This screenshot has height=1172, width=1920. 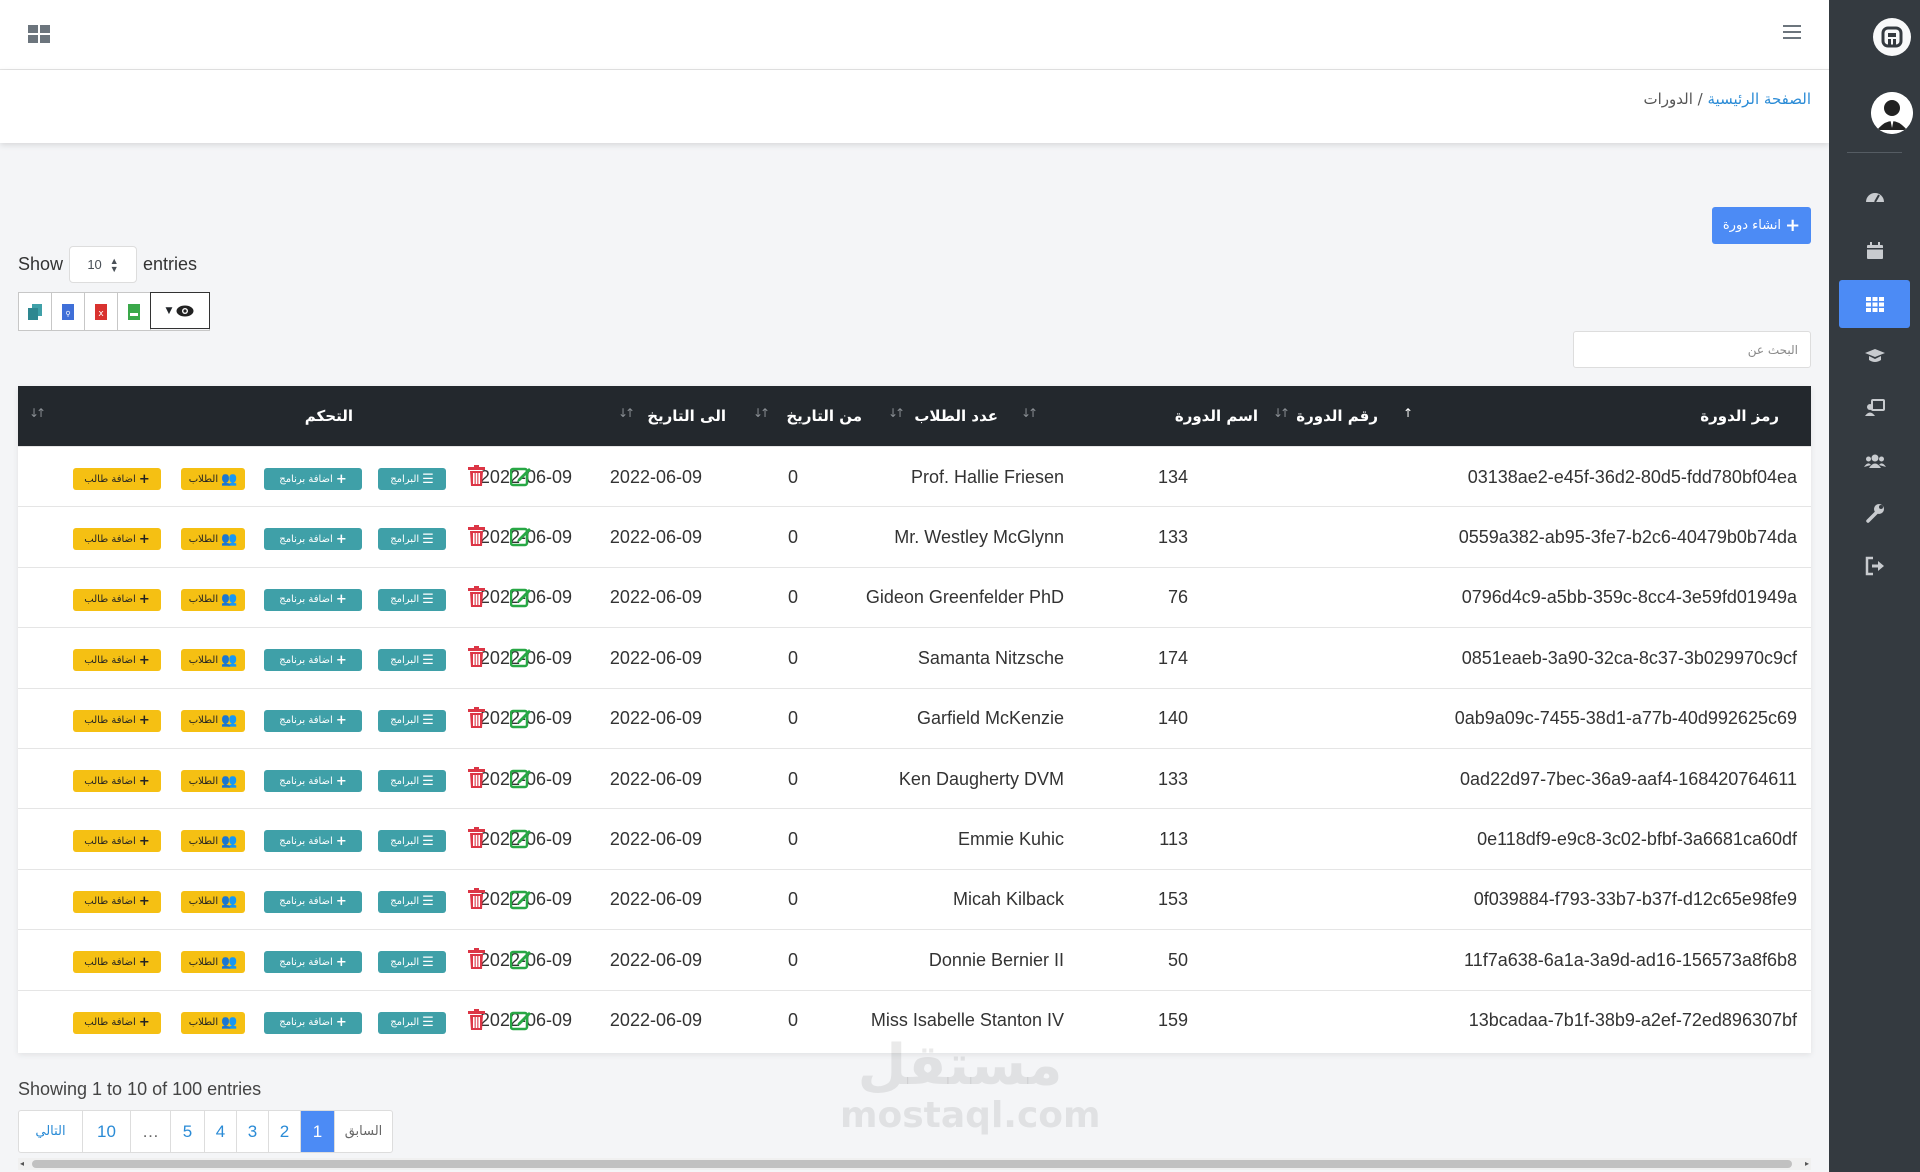 I want to click on sidebar-item-teacher, so click(x=1874, y=408).